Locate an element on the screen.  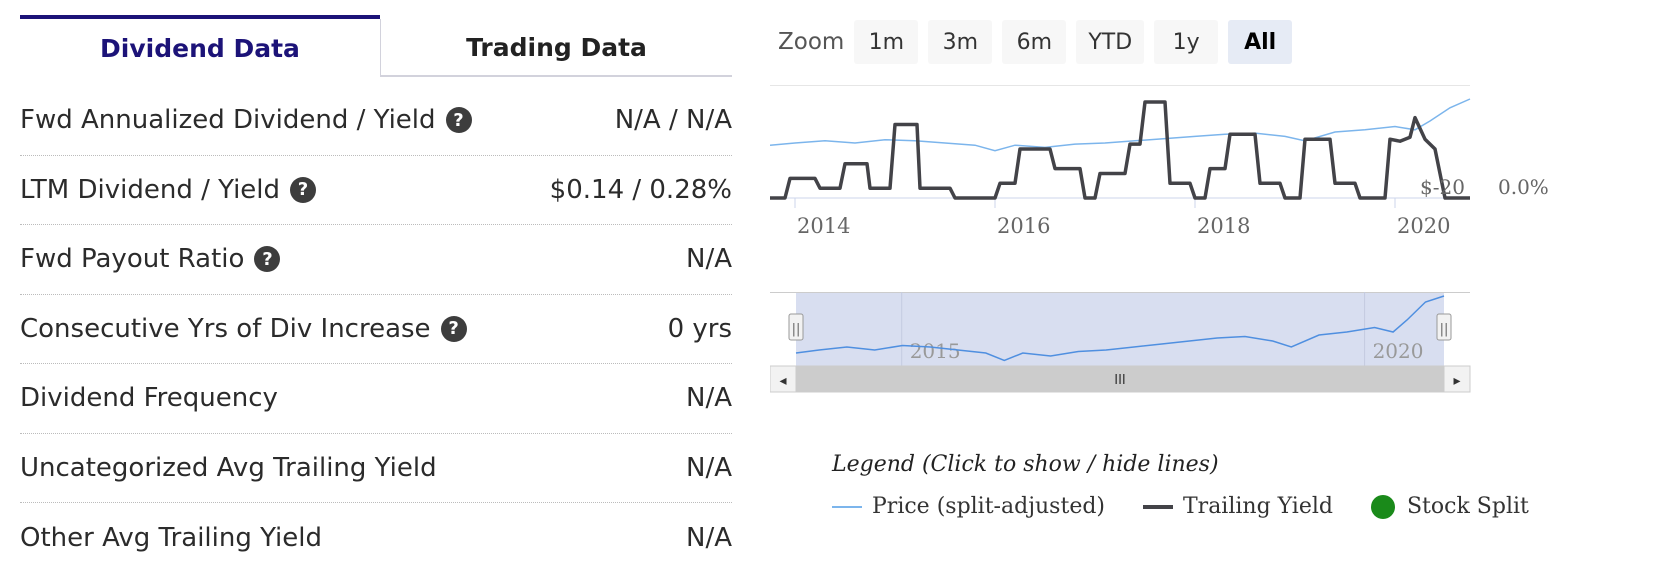
x-tick-label: 2018 is located at coordinates (1223, 226).